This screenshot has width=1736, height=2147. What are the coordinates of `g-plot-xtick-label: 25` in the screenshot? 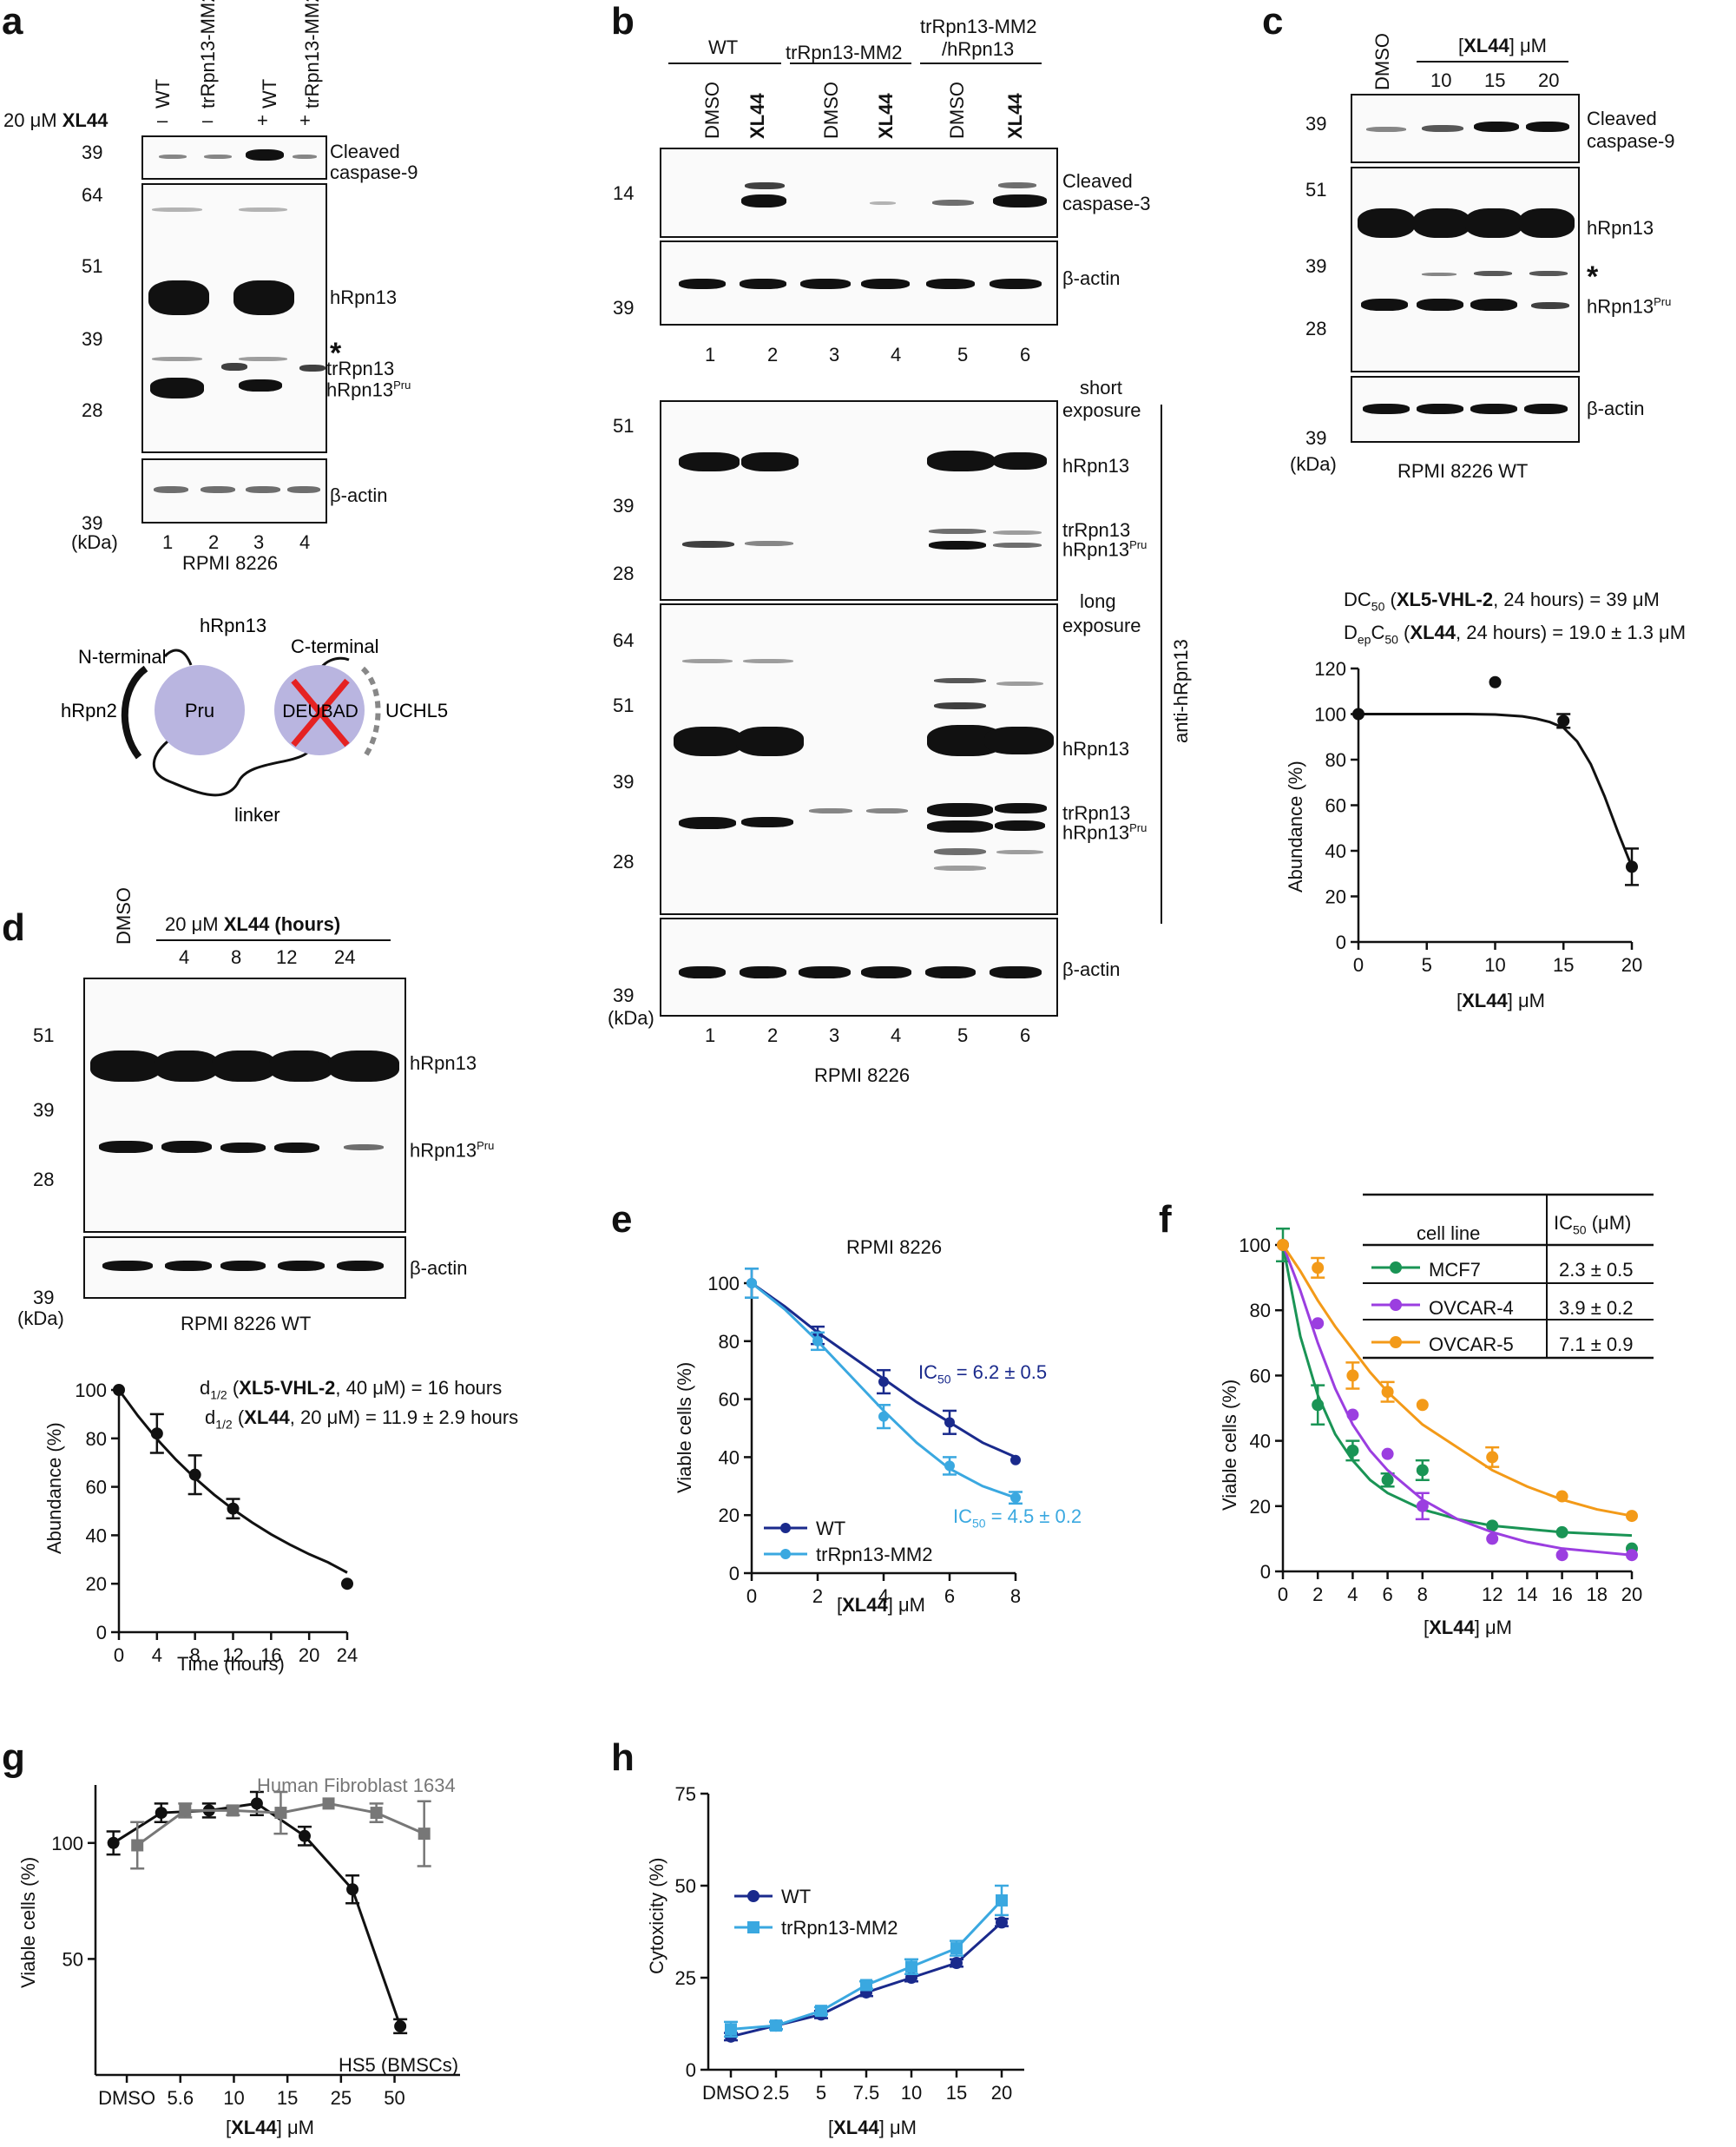 It's located at (341, 2098).